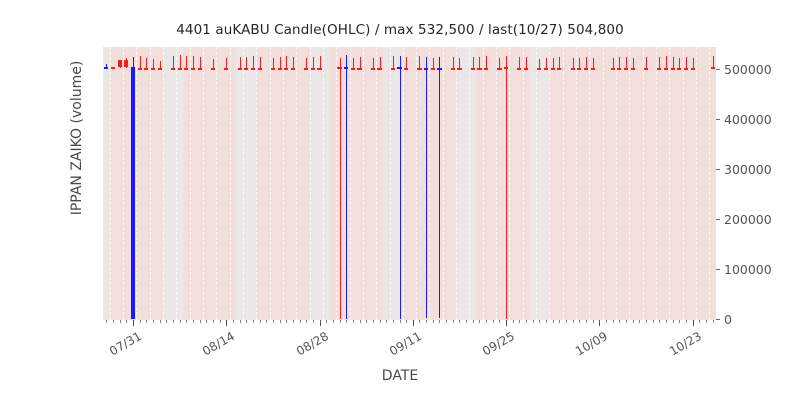 The width and height of the screenshot is (800, 400). I want to click on background-band, so click(209, 183).